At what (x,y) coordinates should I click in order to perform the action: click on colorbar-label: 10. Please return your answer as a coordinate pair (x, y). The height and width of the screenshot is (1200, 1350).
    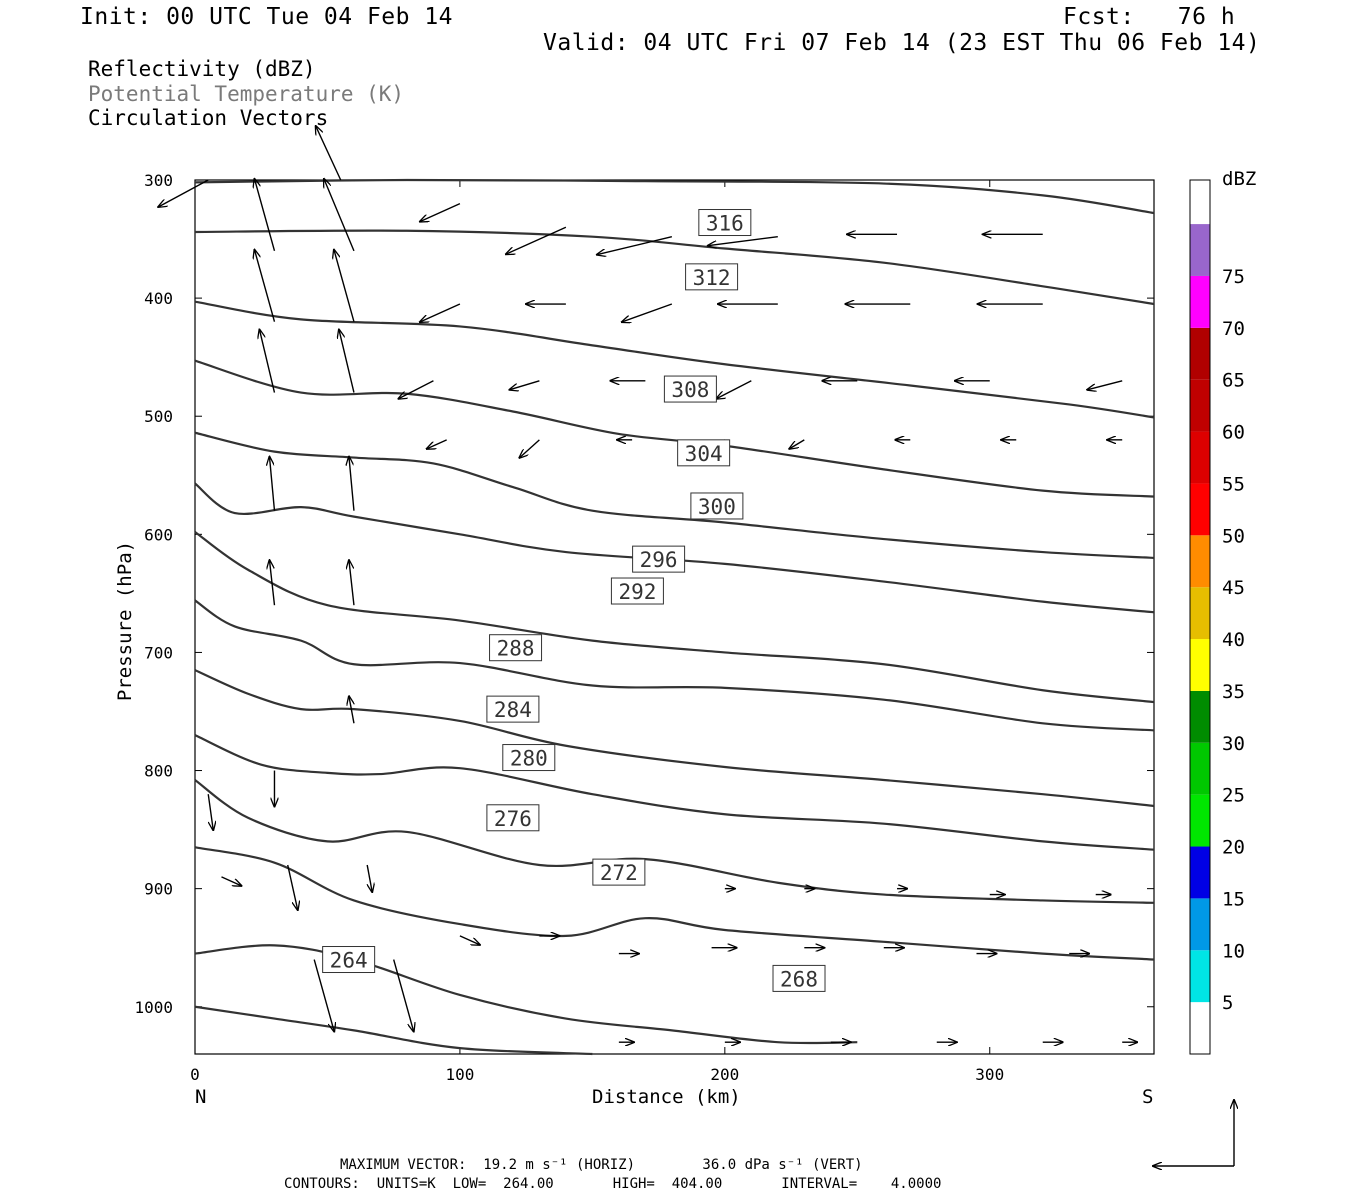
    Looking at the image, I should click on (1233, 951).